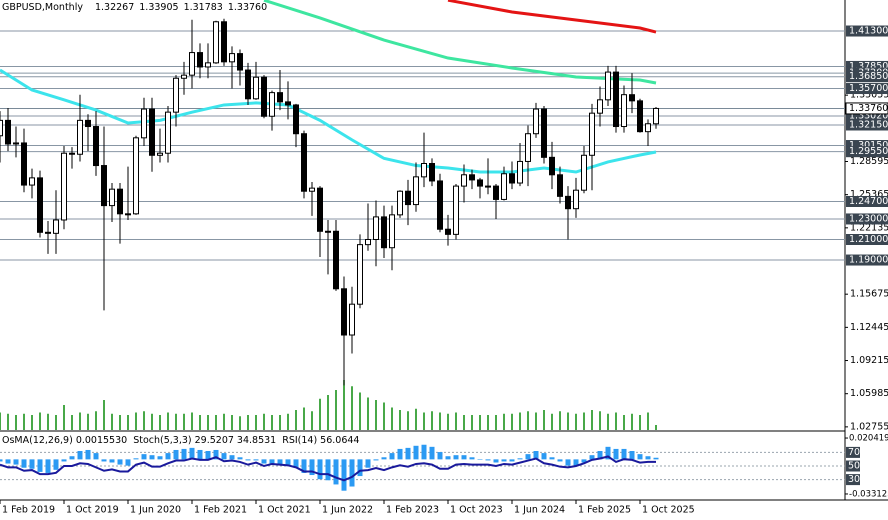  I want to click on y-tick-label: 1.02755, so click(869, 426).